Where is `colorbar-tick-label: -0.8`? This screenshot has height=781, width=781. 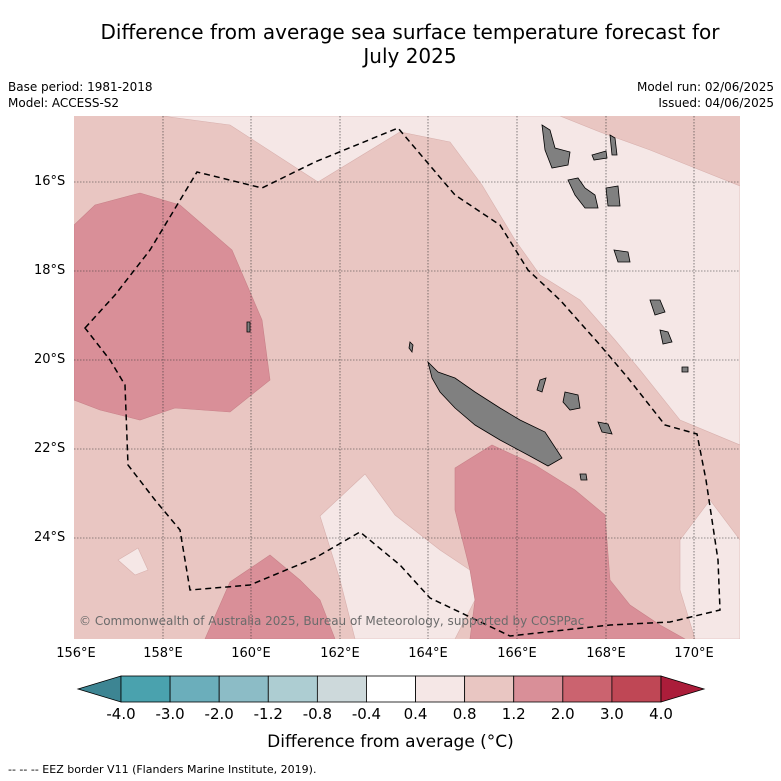
colorbar-tick-label: -0.8 is located at coordinates (317, 714).